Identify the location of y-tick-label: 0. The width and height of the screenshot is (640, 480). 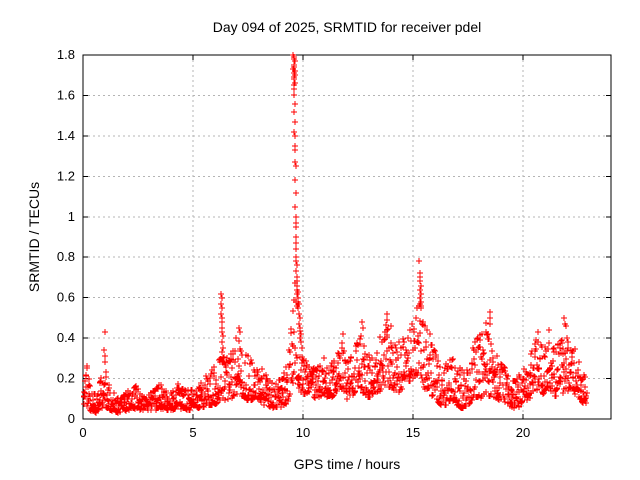
(71, 418).